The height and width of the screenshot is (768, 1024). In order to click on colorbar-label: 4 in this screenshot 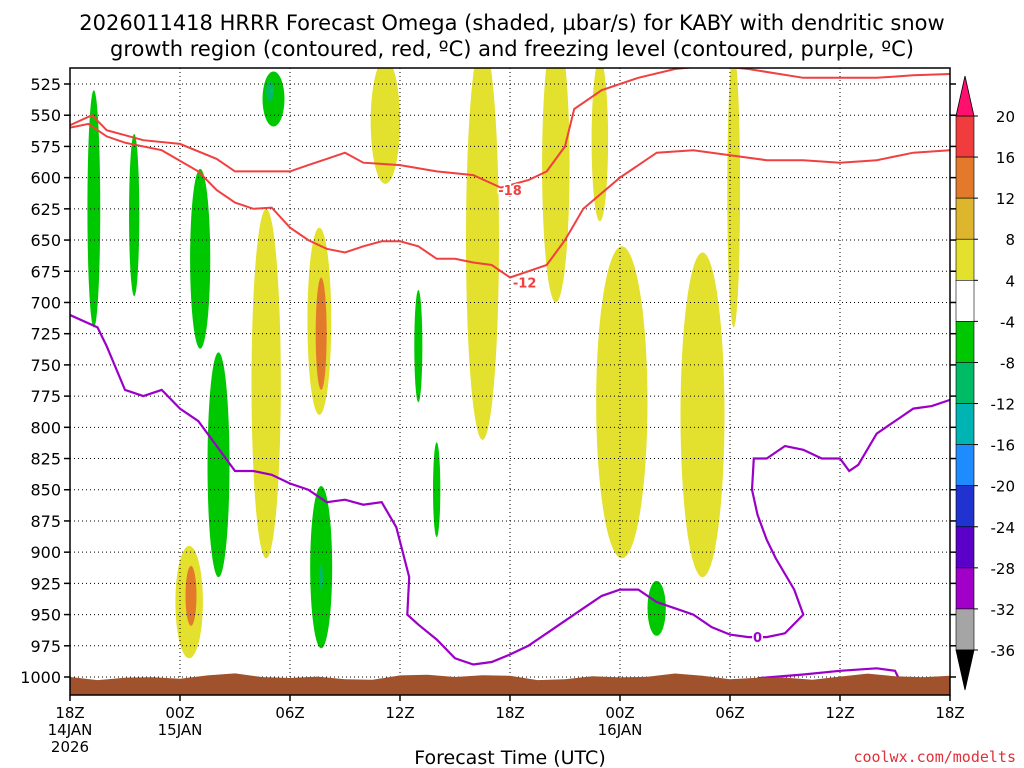, I will do `click(1010, 281)`.